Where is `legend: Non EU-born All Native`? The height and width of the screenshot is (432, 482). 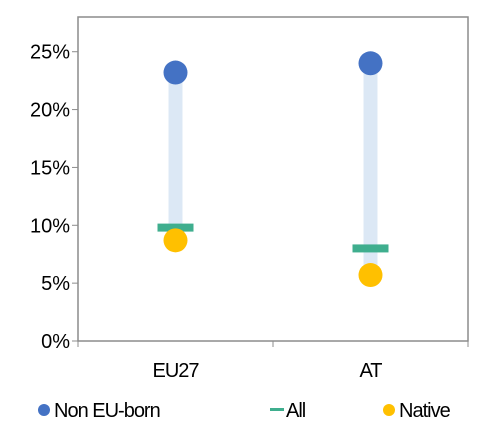
legend: Non EU-born All Native is located at coordinates (245, 411).